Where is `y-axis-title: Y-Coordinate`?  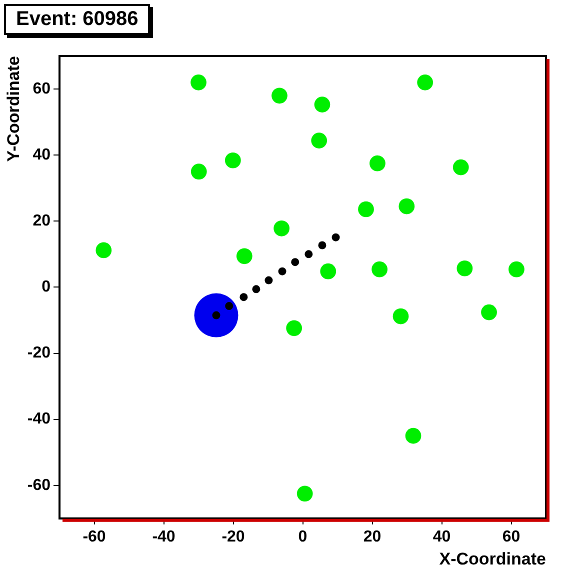 y-axis-title: Y-Coordinate is located at coordinates (13, 109).